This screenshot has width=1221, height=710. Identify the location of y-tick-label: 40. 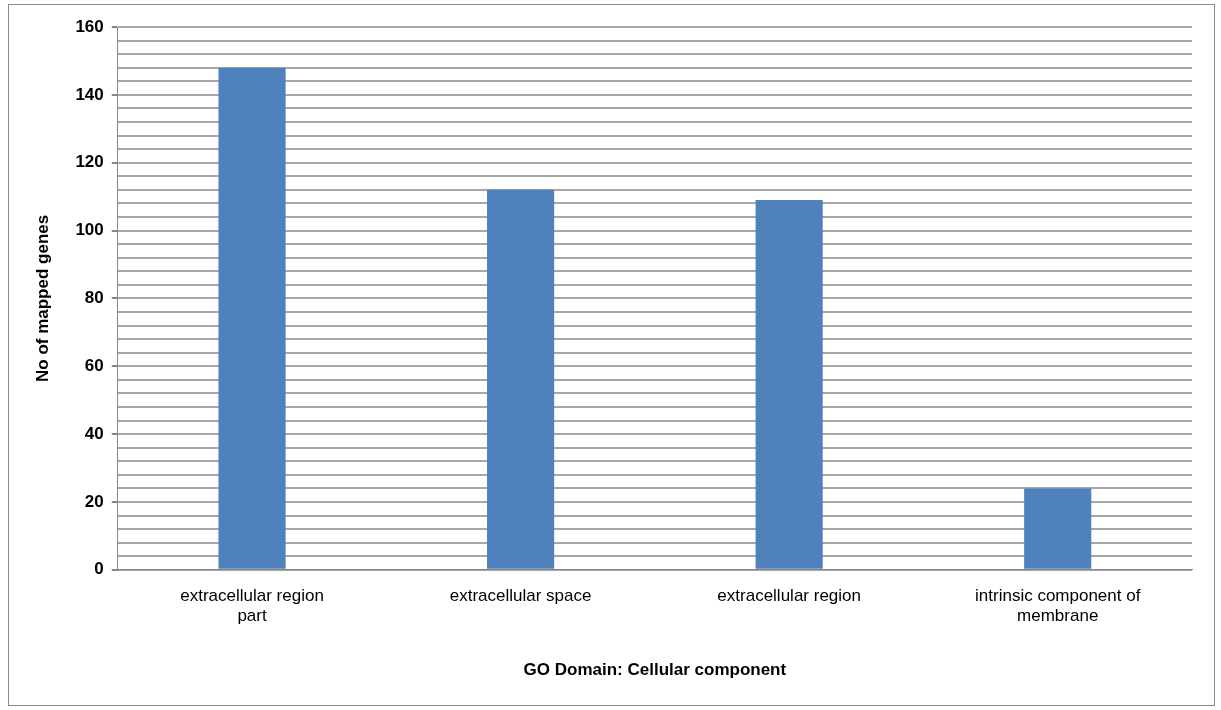
(94, 433).